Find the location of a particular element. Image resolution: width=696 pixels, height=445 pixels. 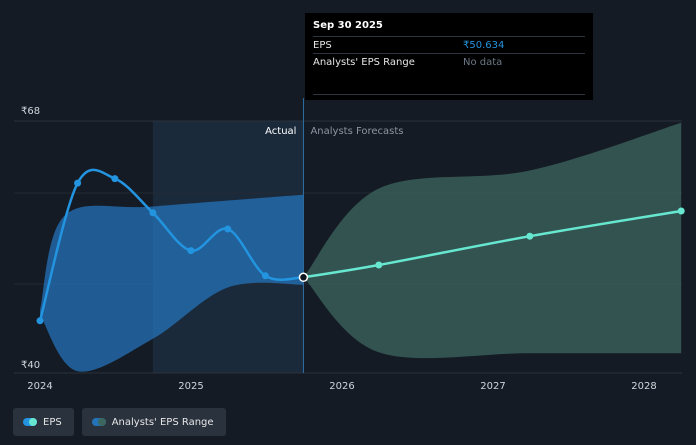

tooltip-eps-value: ₹50.634 is located at coordinates (484, 45).